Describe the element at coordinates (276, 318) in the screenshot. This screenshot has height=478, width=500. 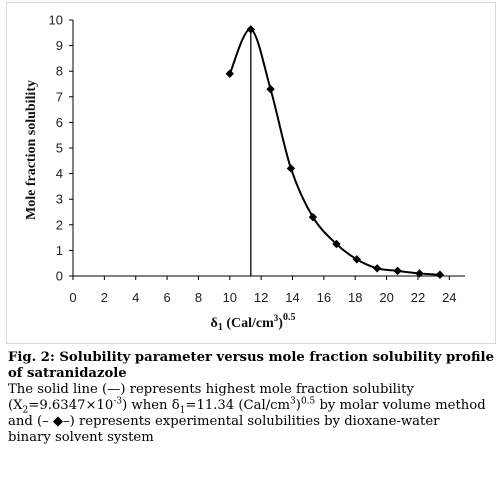
I see `x-axis-label-unit-sup: 3` at that location.